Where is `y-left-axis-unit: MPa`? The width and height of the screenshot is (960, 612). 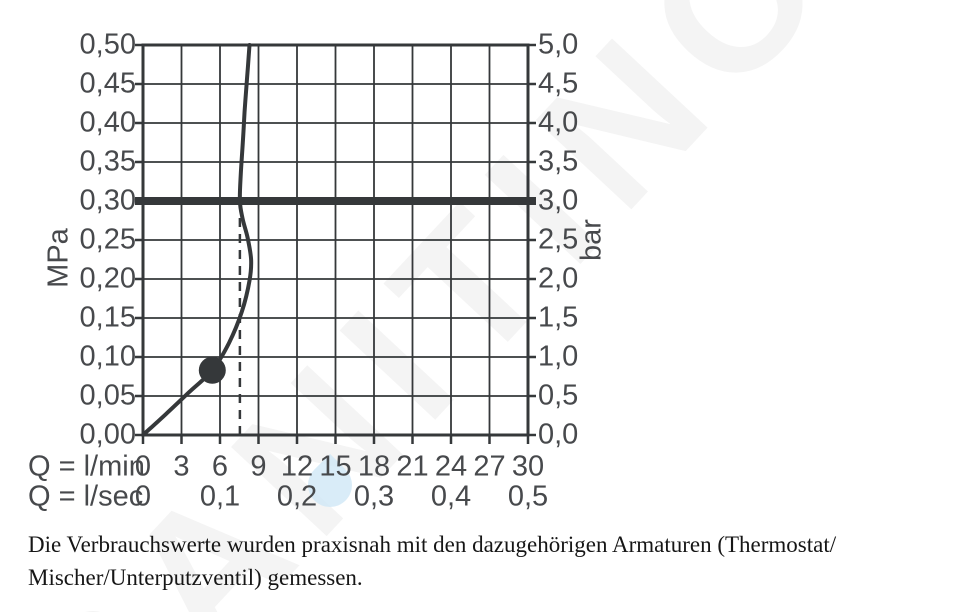
y-left-axis-unit: MPa is located at coordinates (58, 258).